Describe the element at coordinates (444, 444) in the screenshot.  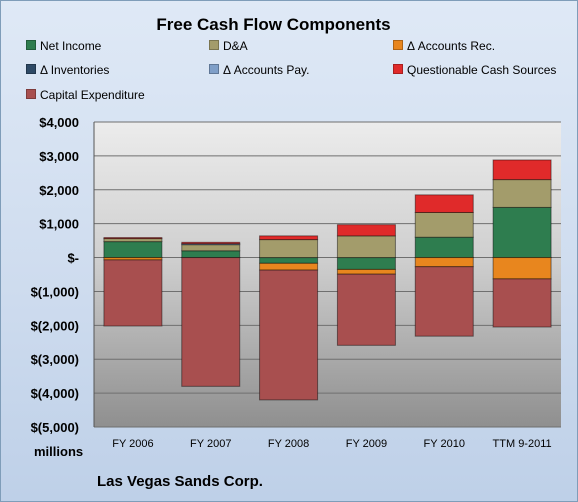
I see `x-tick-label: FY 2010` at that location.